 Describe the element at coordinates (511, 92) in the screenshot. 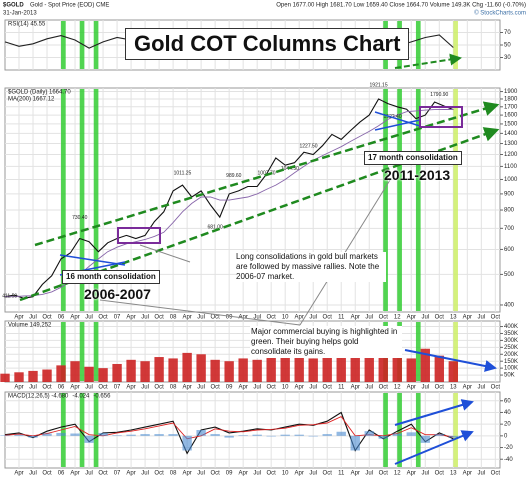

I see `y-tick-label: 1900` at that location.